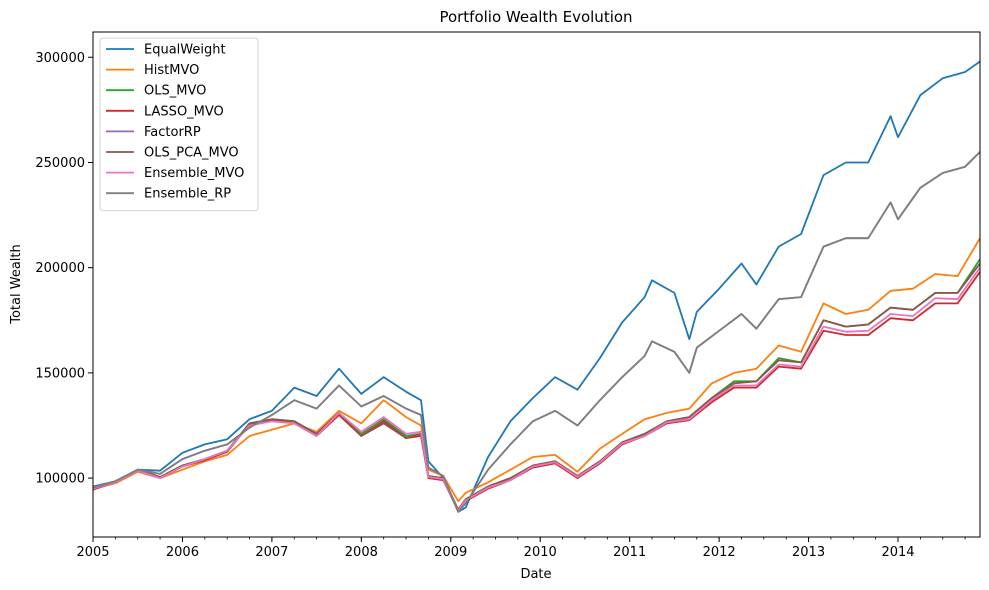  Describe the element at coordinates (92, 552) in the screenshot. I see `x-tick-label: 2005` at that location.